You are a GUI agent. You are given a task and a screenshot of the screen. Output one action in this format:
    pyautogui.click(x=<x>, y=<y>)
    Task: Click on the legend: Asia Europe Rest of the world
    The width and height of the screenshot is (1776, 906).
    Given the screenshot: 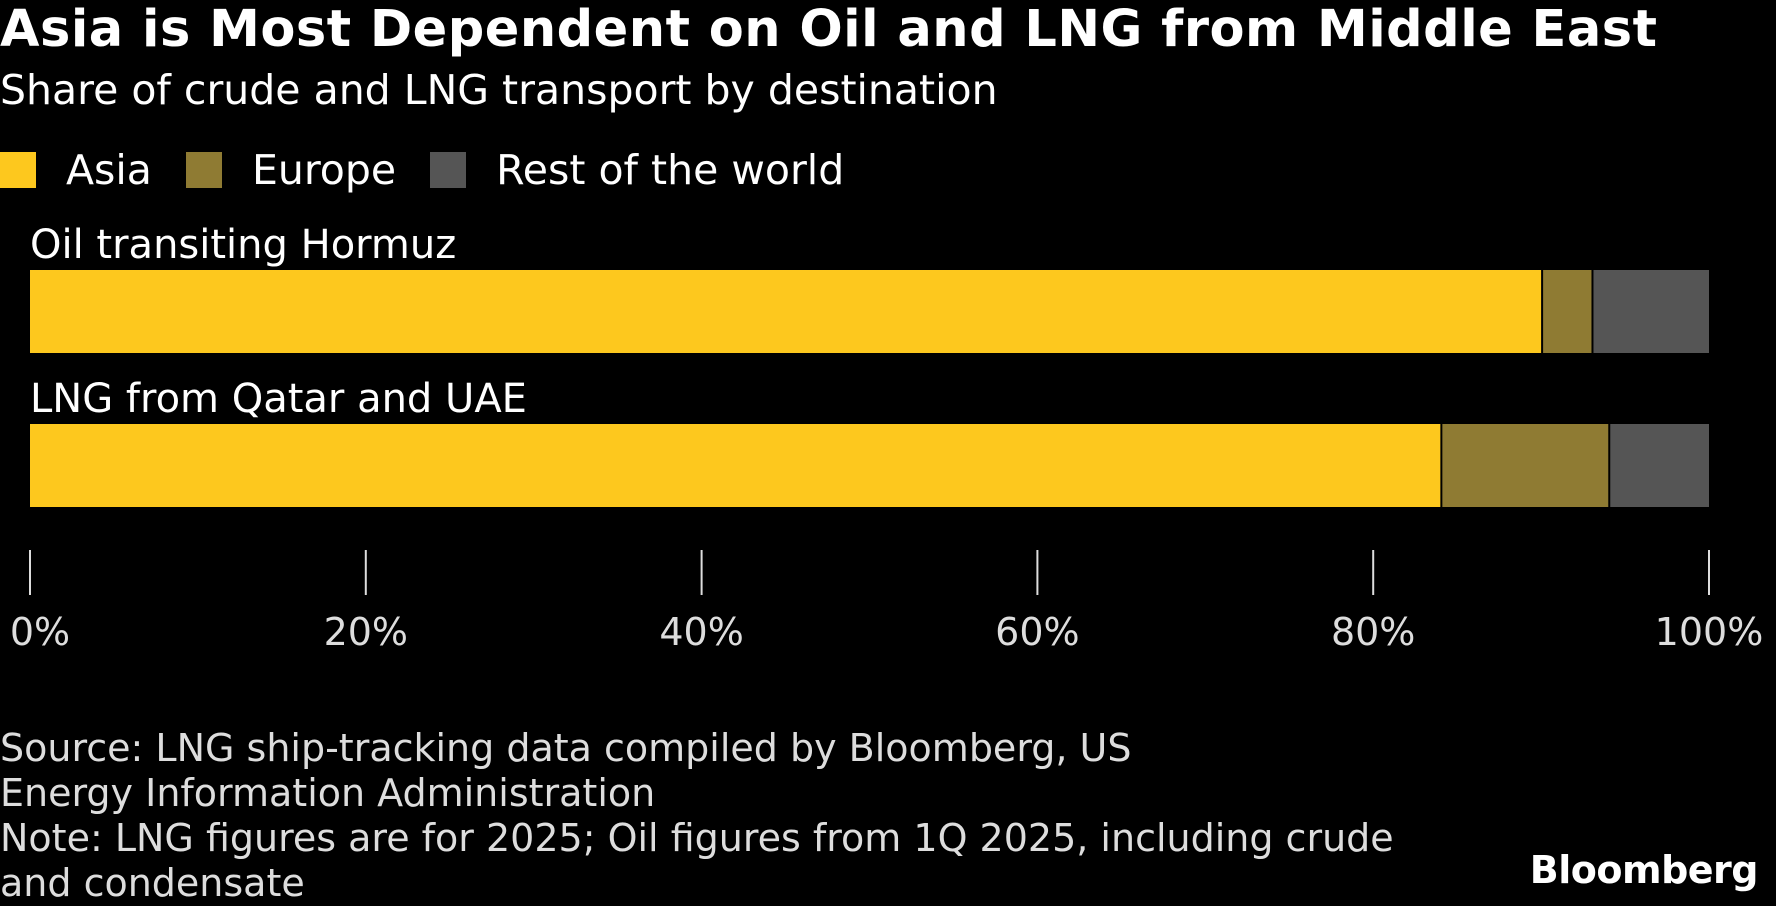 What is the action you would take?
    pyautogui.click(x=439, y=170)
    